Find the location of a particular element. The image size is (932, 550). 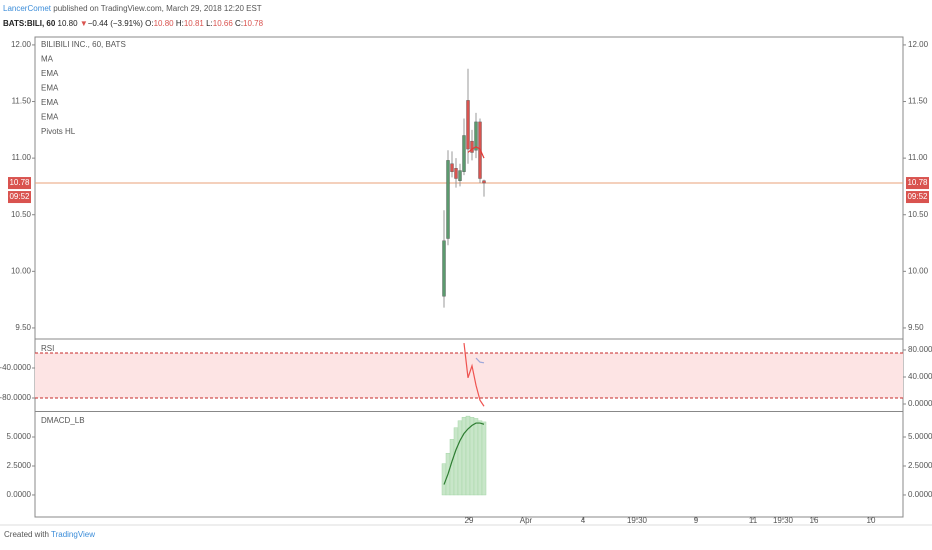

legend-entry: DMACD_LB is located at coordinates (63, 420).